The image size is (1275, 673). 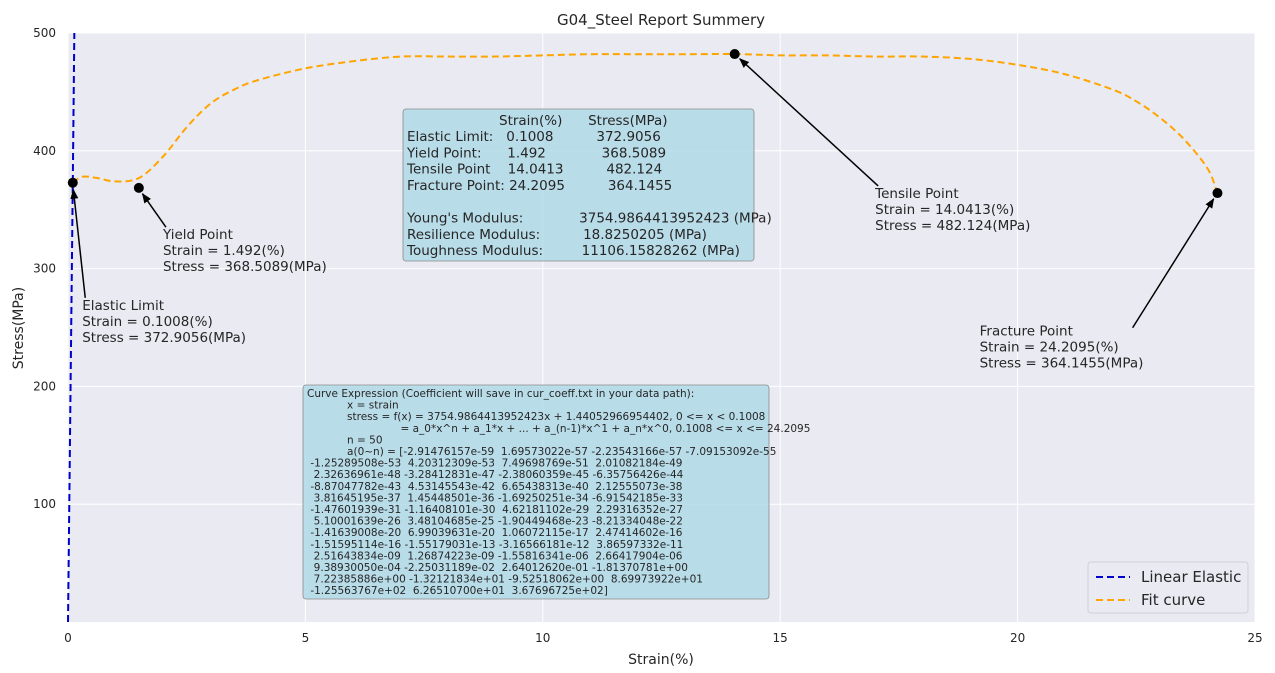 What do you see at coordinates (1173, 600) in the screenshot?
I see `legend-label: Fit curve` at bounding box center [1173, 600].